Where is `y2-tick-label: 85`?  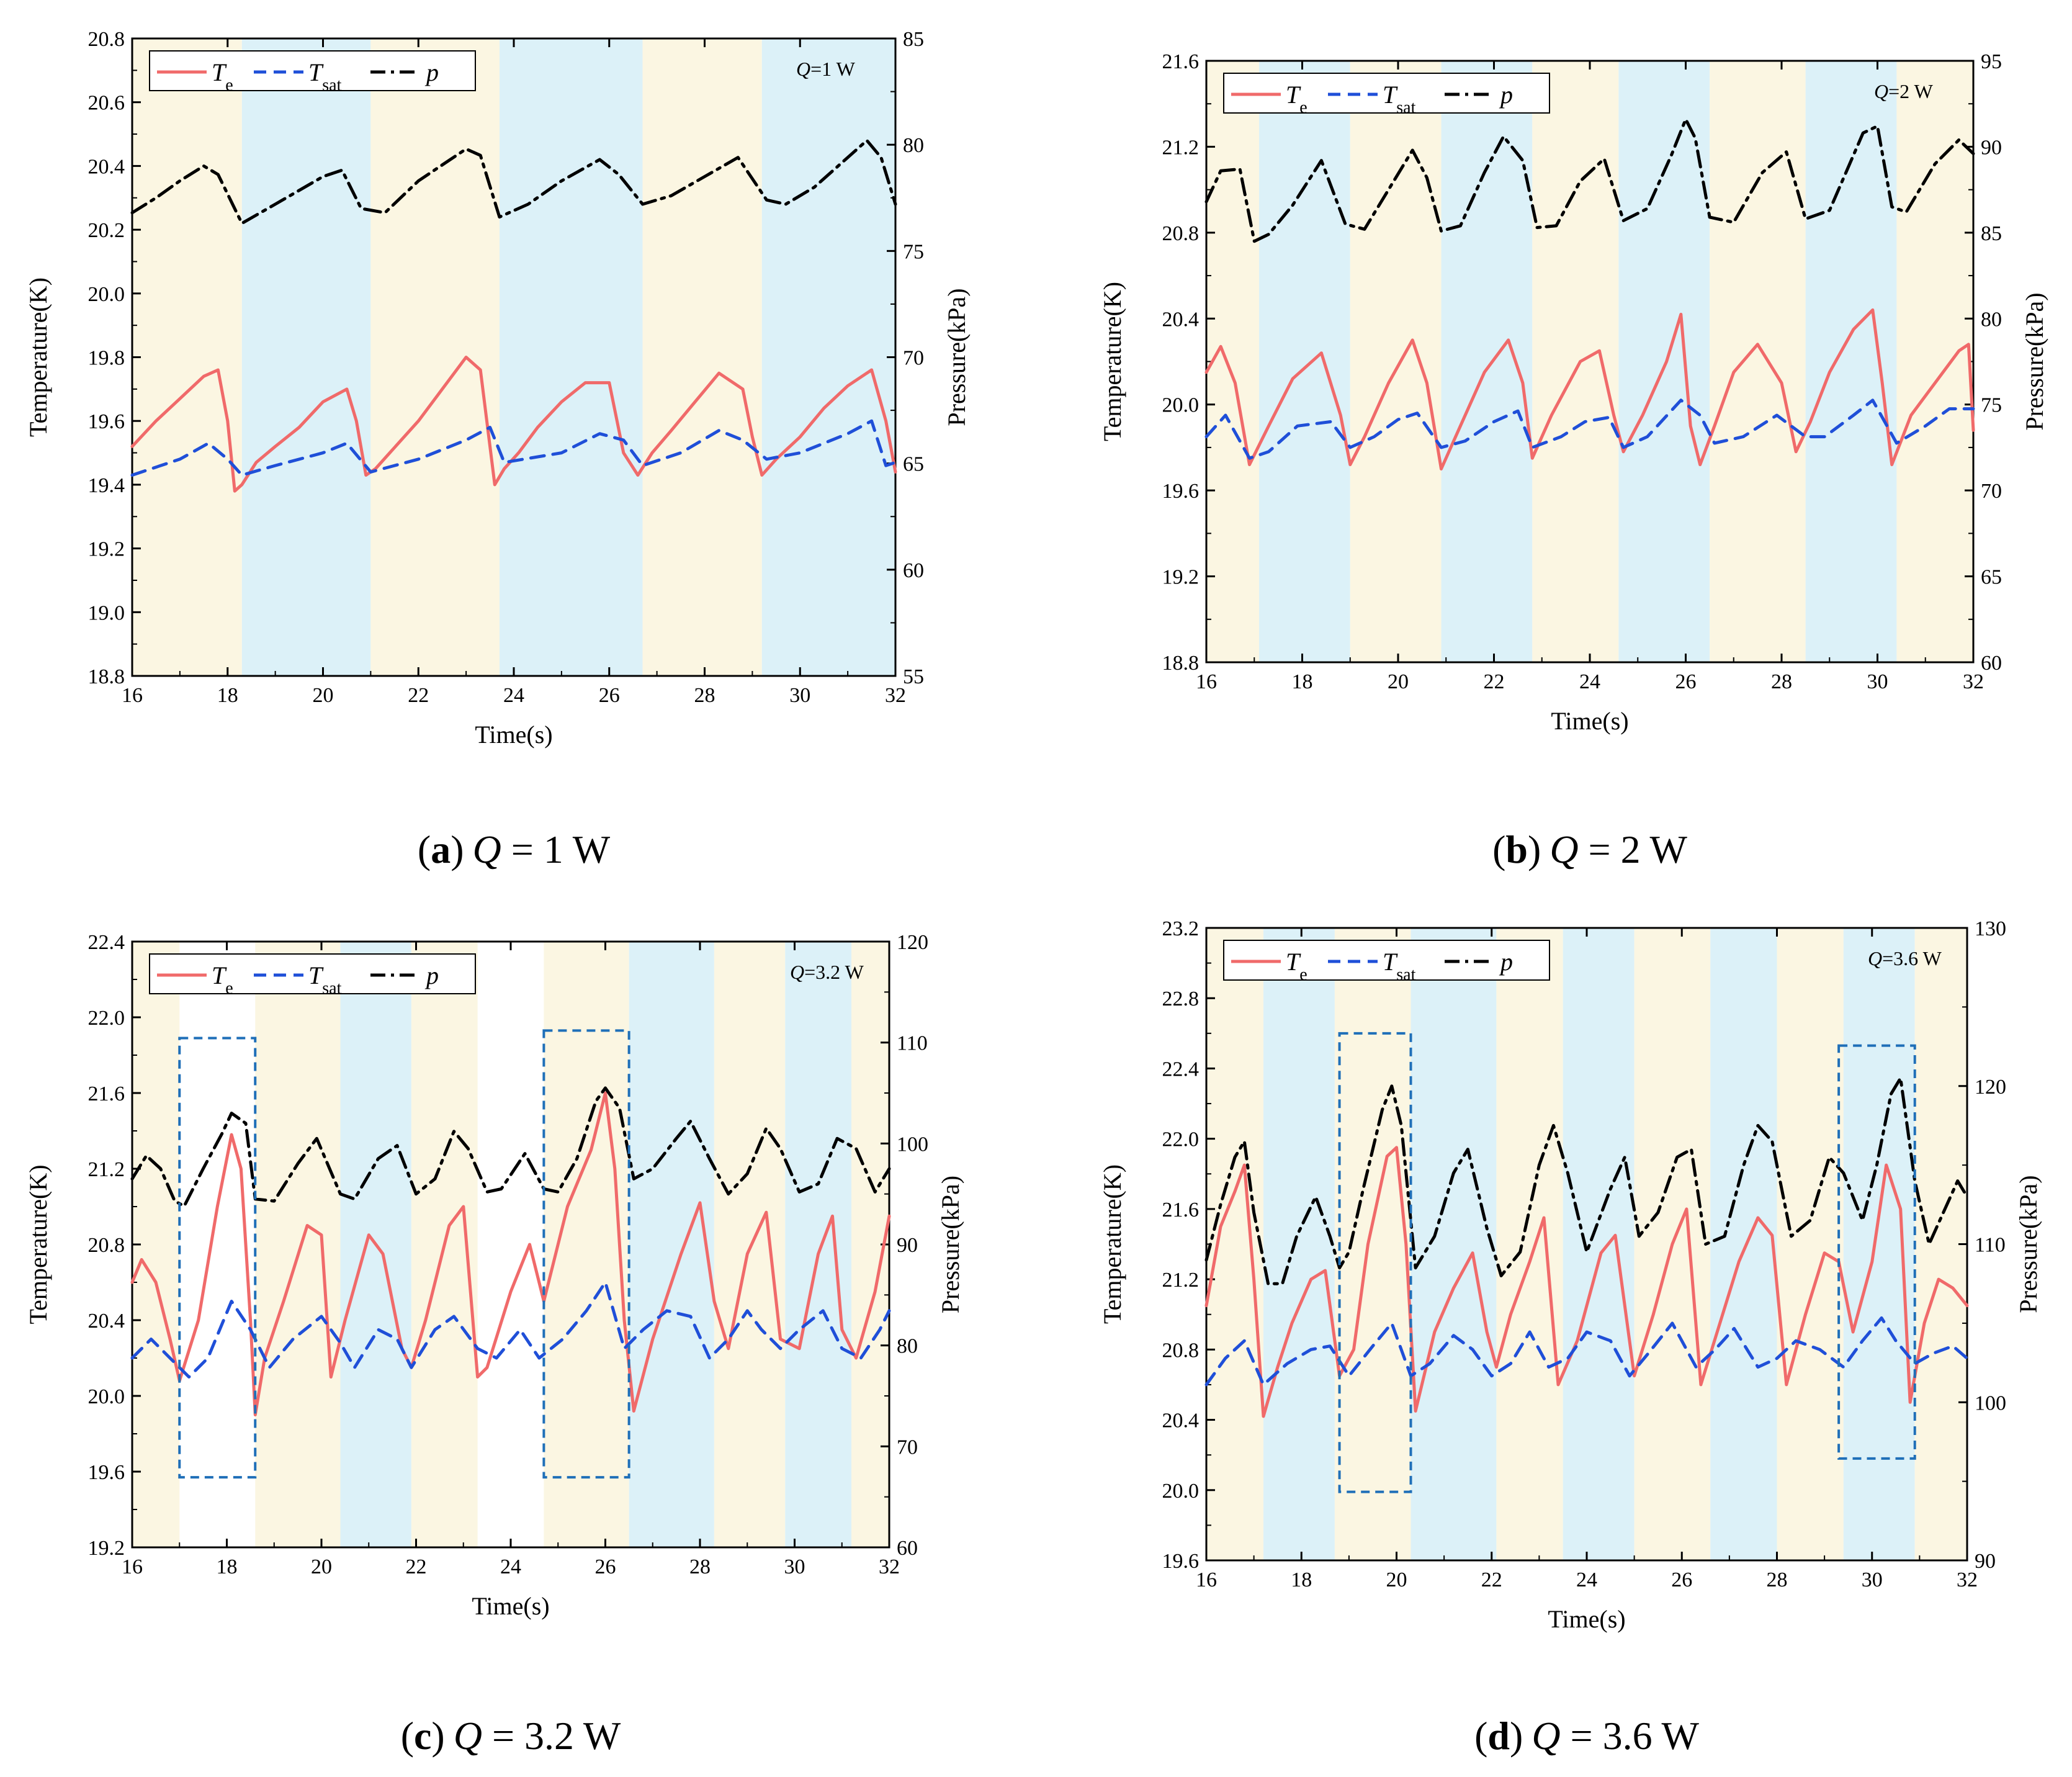 y2-tick-label: 85 is located at coordinates (1991, 233).